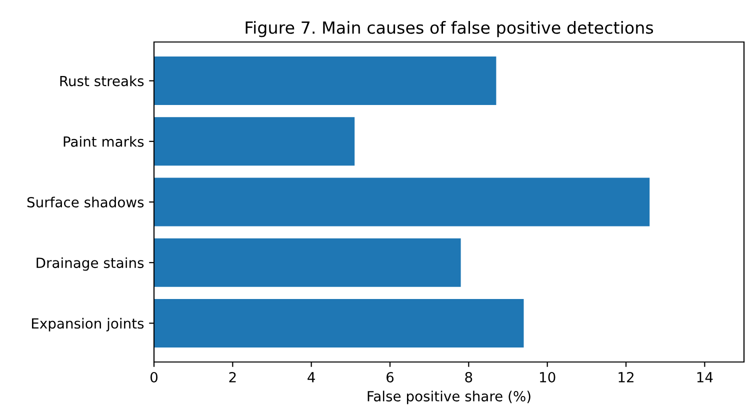 Image resolution: width=750 pixels, height=414 pixels. I want to click on x-tick-label: 0, so click(154, 377).